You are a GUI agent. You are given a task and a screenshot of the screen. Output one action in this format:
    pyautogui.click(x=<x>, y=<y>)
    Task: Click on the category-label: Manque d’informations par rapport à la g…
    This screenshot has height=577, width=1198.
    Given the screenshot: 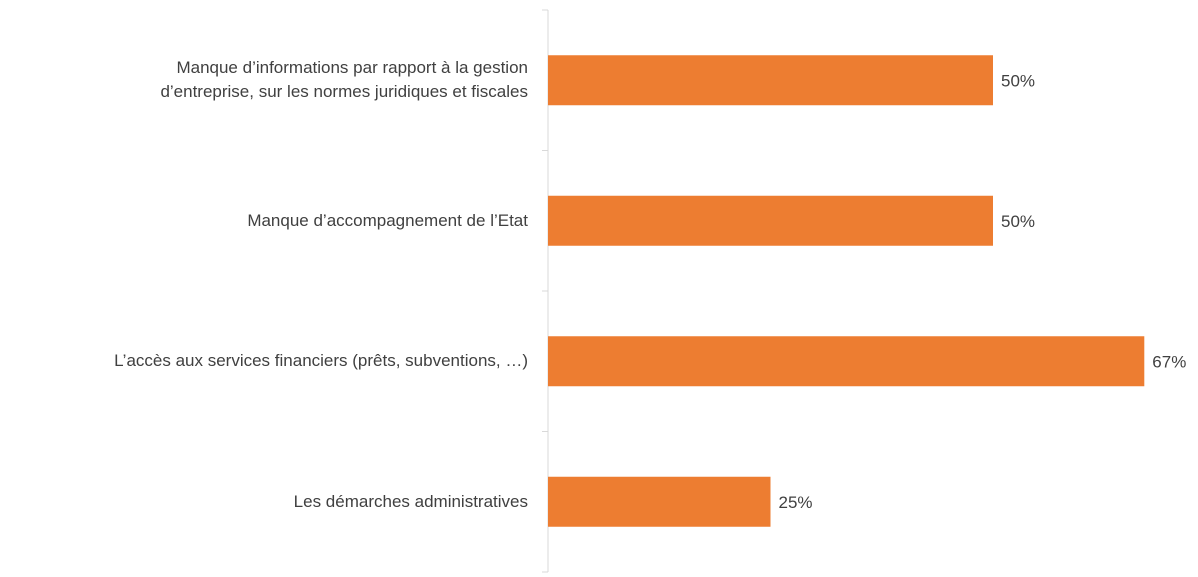 What is the action you would take?
    pyautogui.click(x=344, y=80)
    